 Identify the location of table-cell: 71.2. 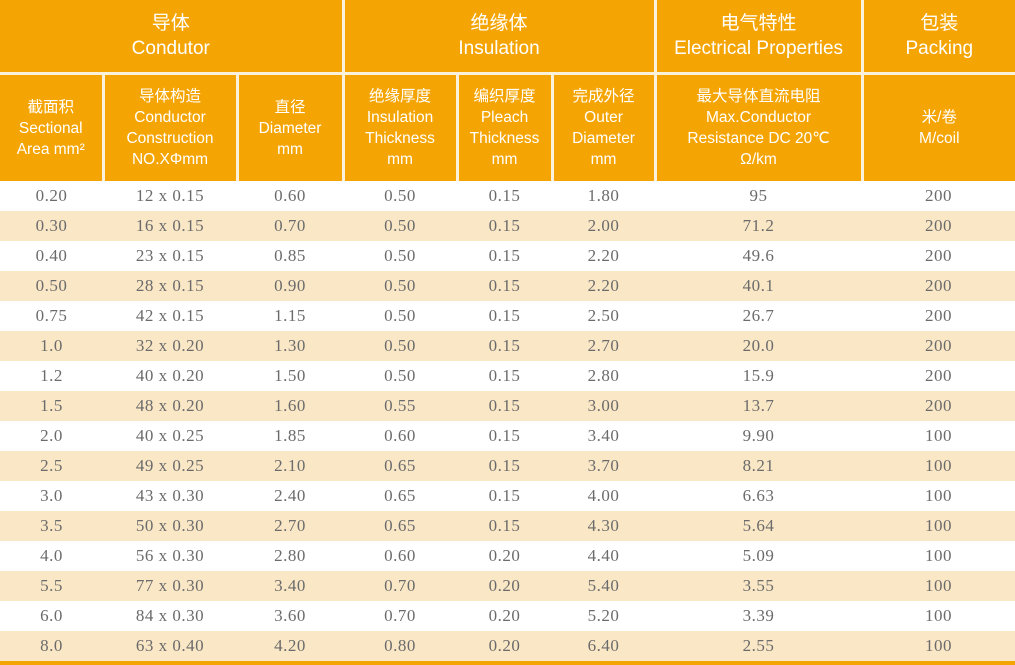
(759, 226).